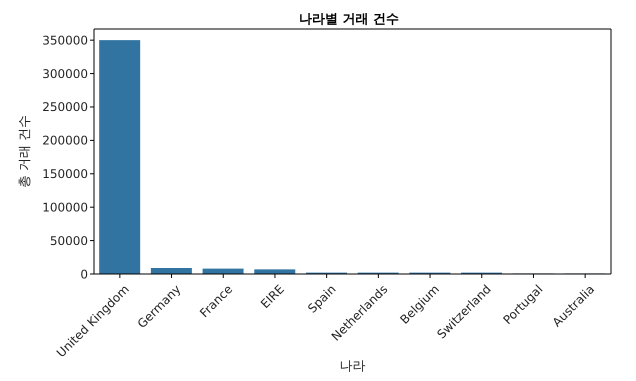 This screenshot has width=636, height=381. I want to click on y-tick-label: 150000, so click(65, 174).